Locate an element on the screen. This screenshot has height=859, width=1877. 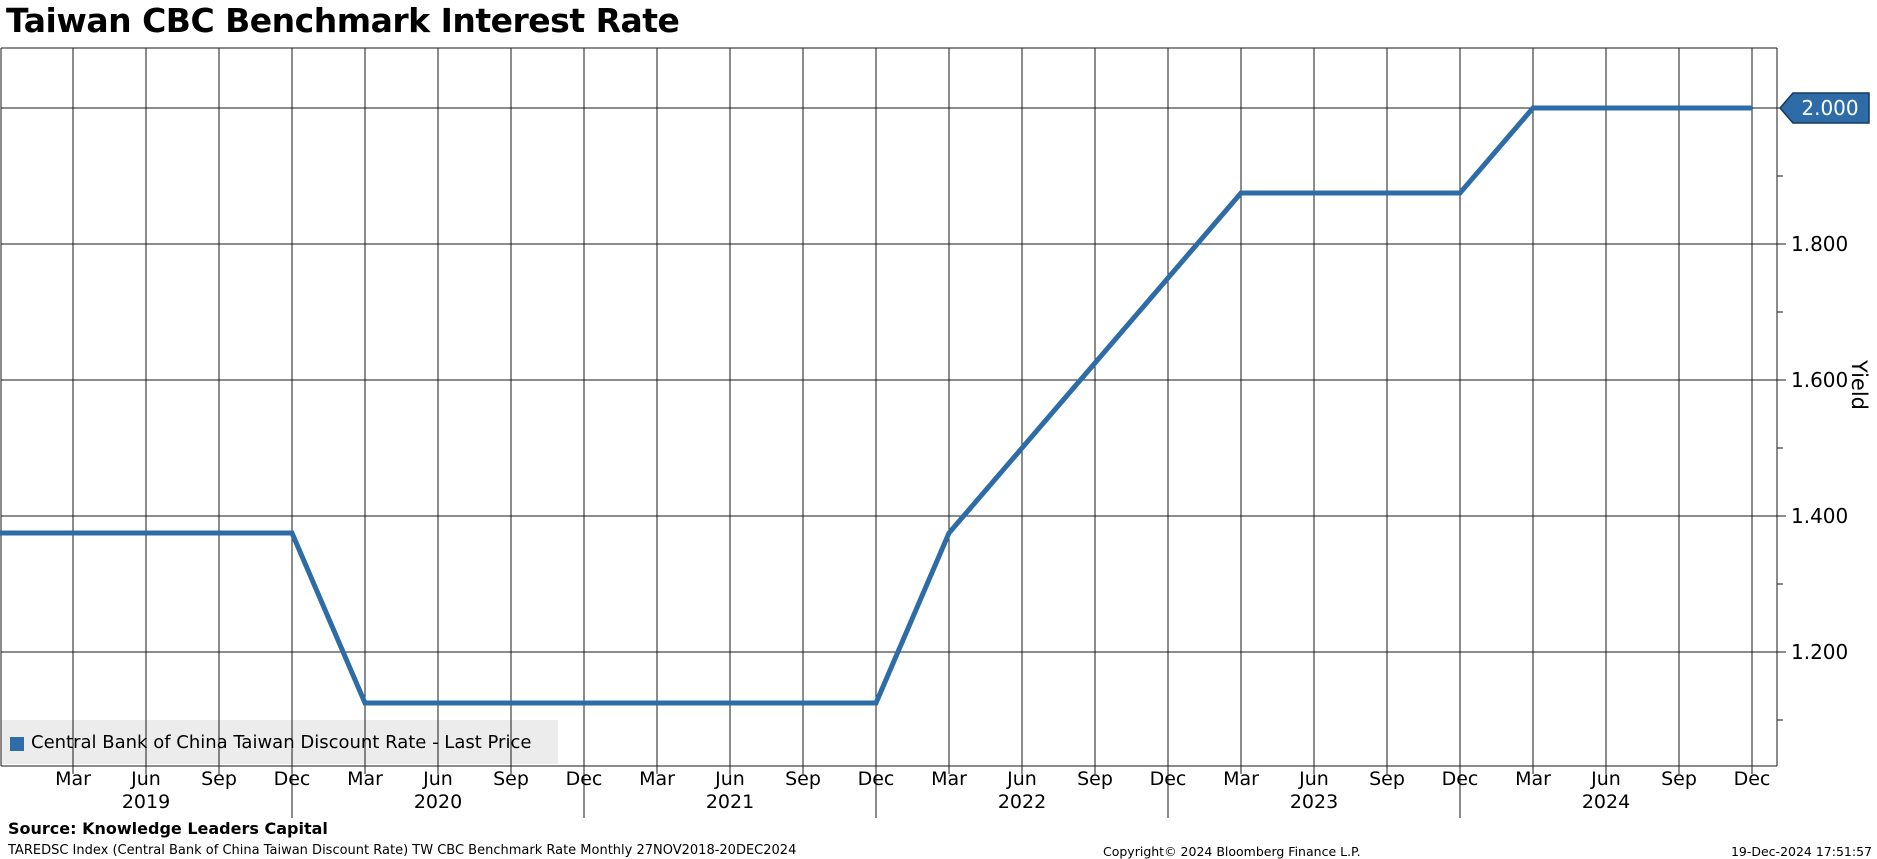
x-year-label: 2019 is located at coordinates (146, 802).